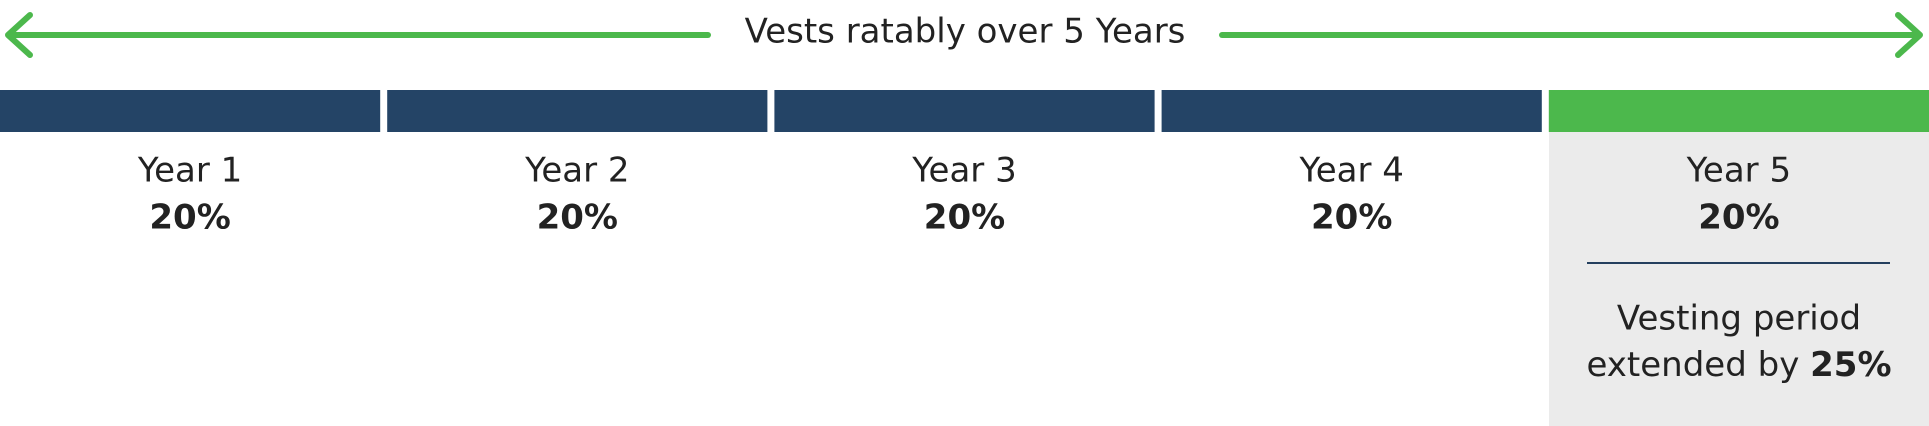  What do you see at coordinates (1350, 171) in the screenshot?
I see `segment-label: Year 4` at bounding box center [1350, 171].